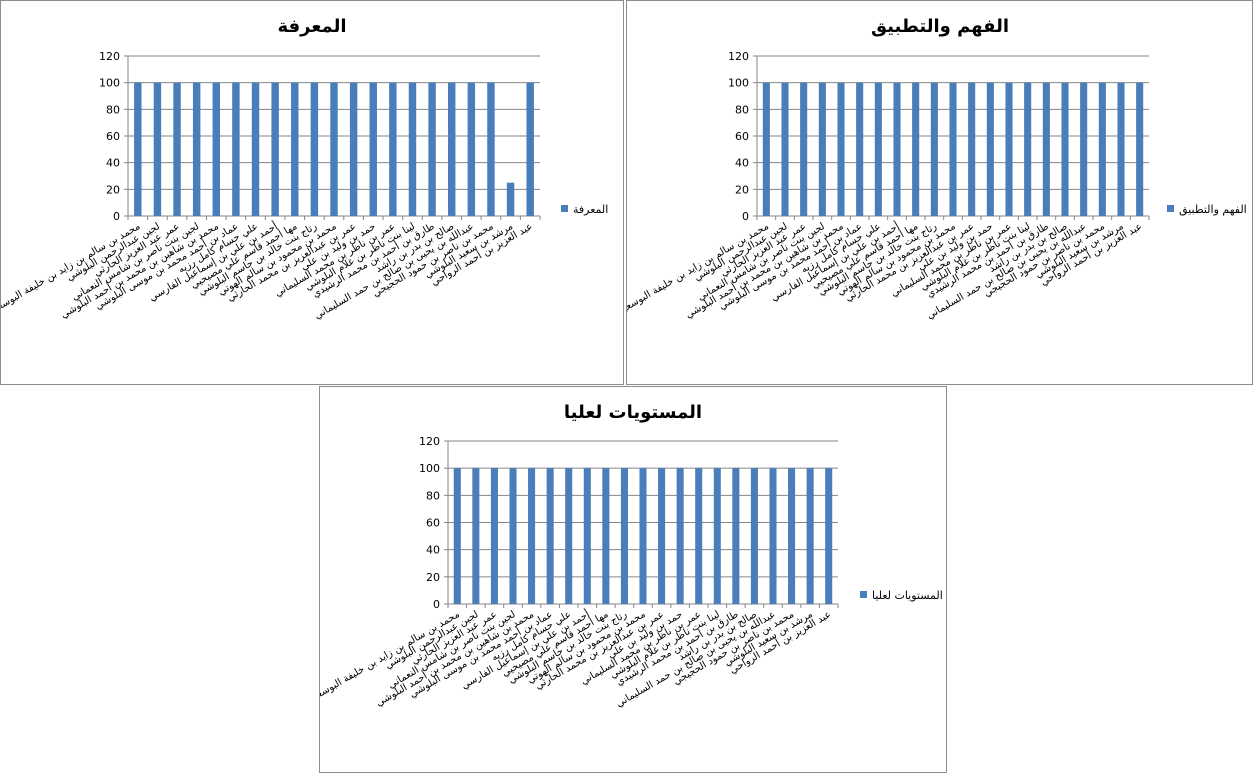 The image size is (1257, 777). What do you see at coordinates (1213, 210) in the screenshot?
I see `legend-label: الفهم والتطبيق` at bounding box center [1213, 210].